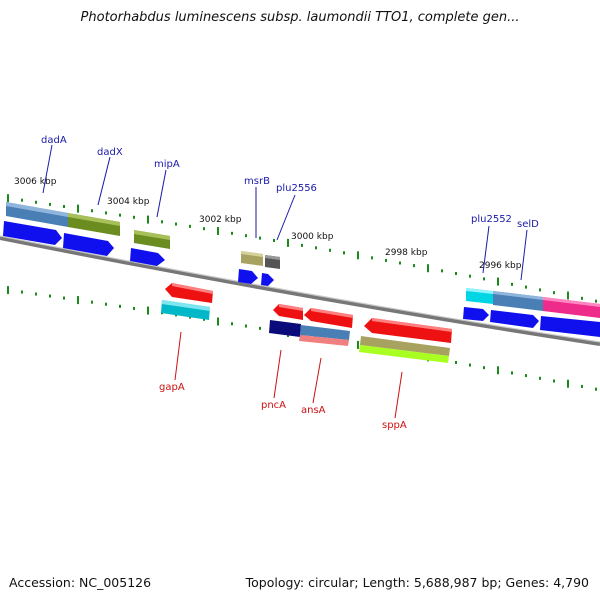 The width and height of the screenshot is (600, 600). What do you see at coordinates (80, 582) in the screenshot?
I see `accession-label: Accession: NC_005126` at bounding box center [80, 582].